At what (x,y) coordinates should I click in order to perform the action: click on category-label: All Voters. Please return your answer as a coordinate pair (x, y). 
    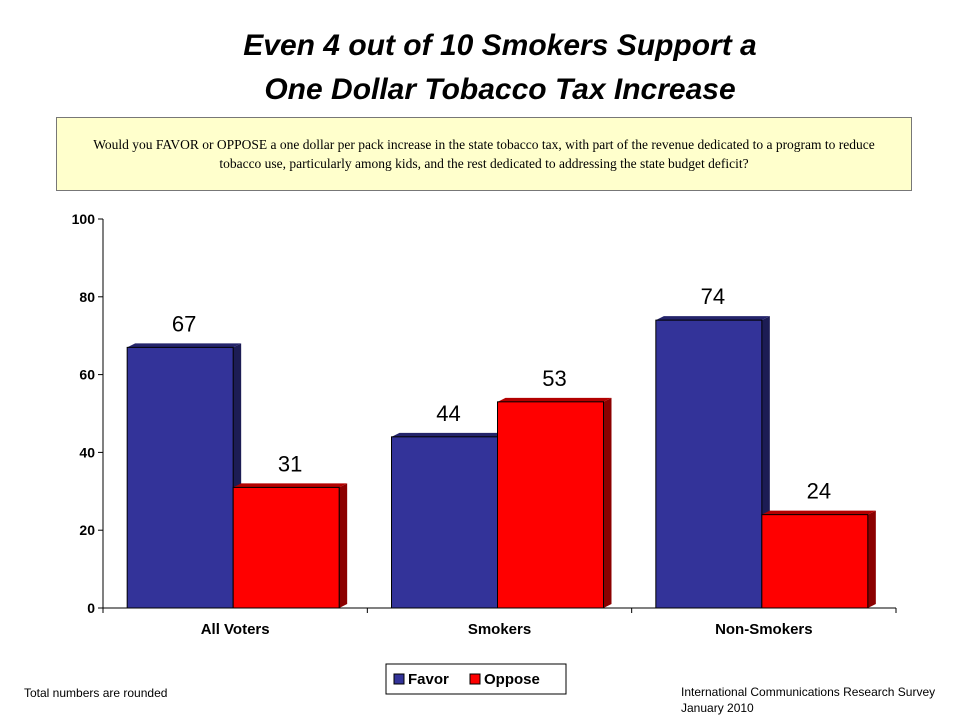
    Looking at the image, I should click on (235, 629).